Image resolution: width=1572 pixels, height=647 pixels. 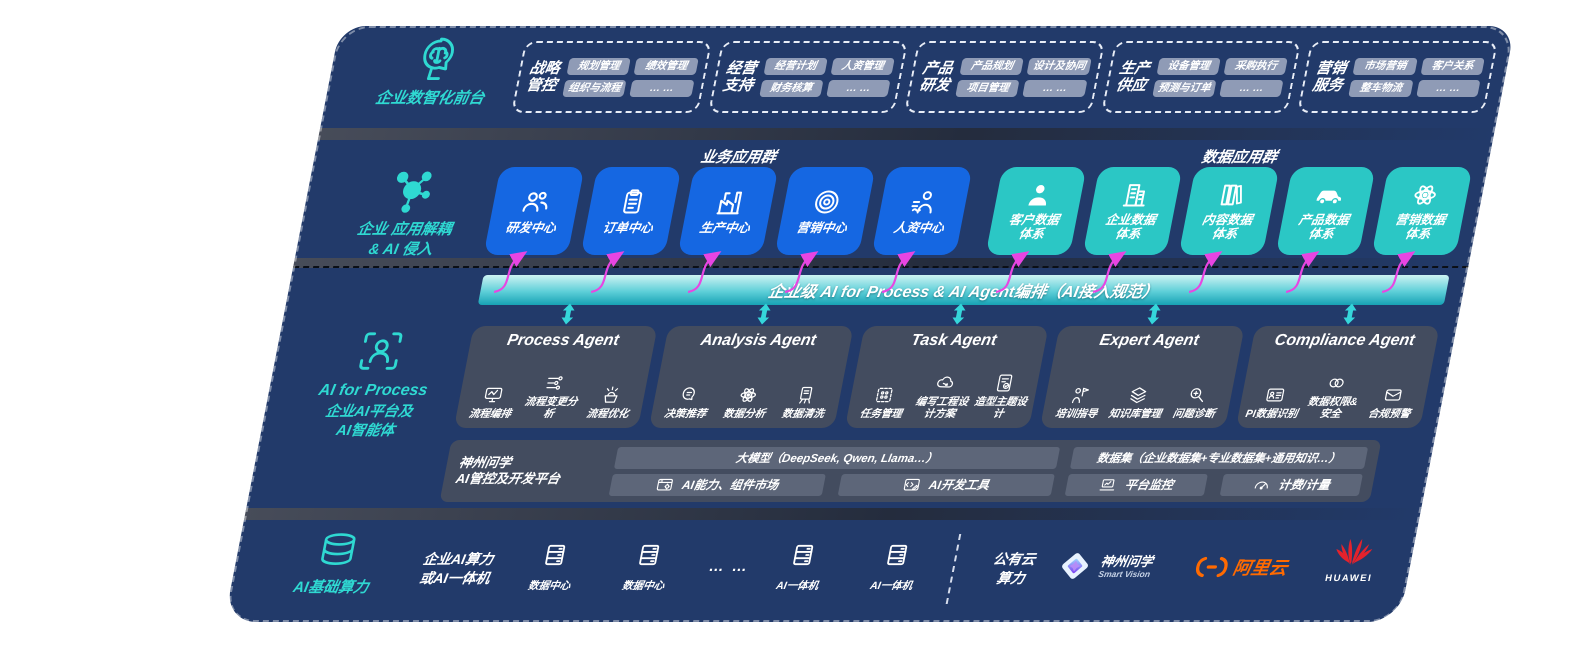 What do you see at coordinates (1256, 66) in the screenshot?
I see `chip: 采购执行` at bounding box center [1256, 66].